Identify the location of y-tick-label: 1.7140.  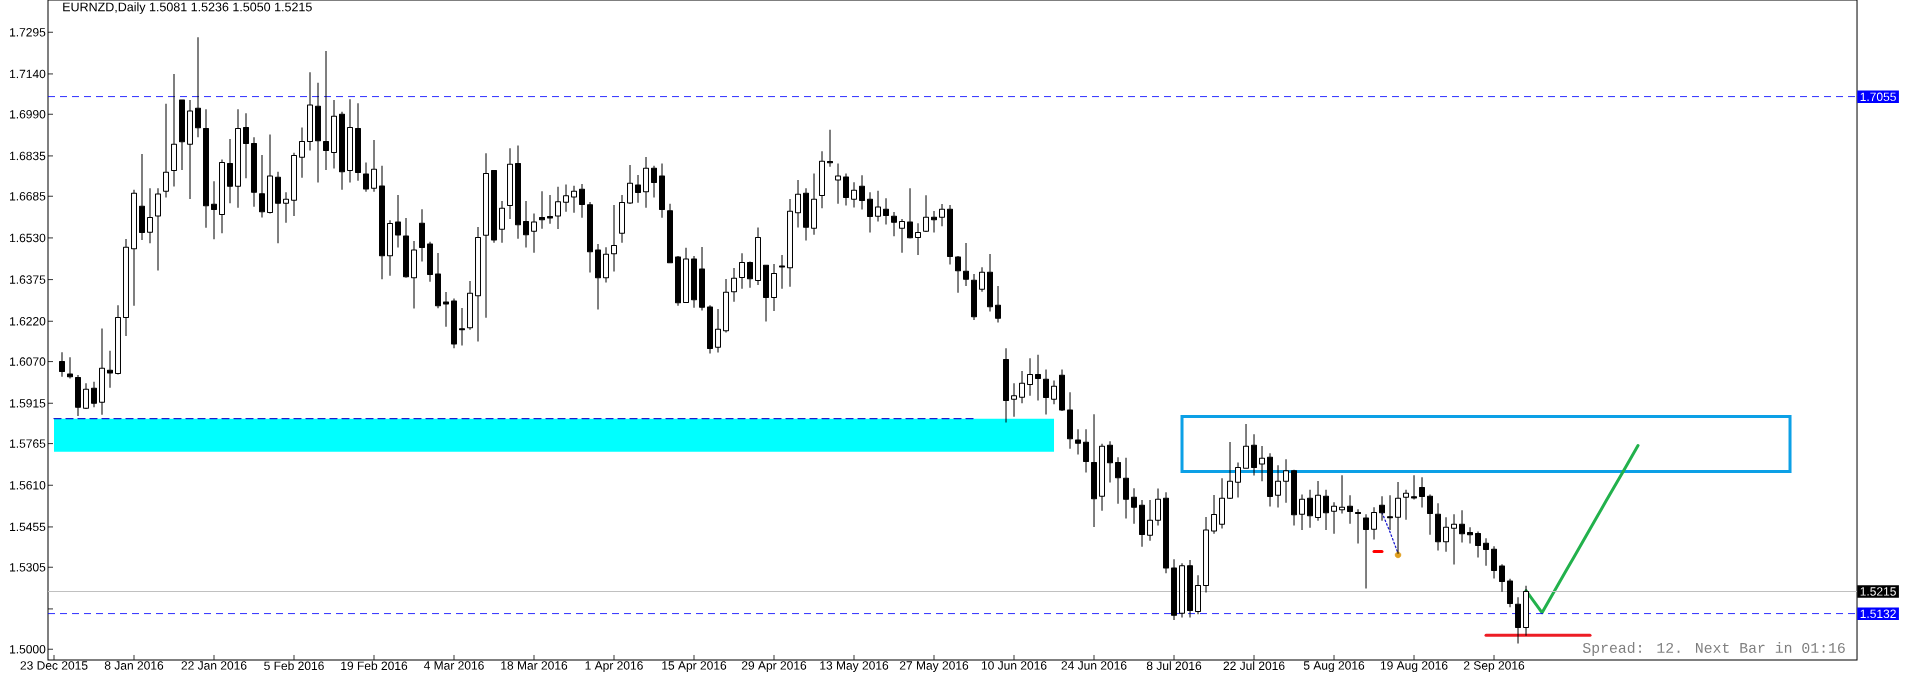
(28, 74).